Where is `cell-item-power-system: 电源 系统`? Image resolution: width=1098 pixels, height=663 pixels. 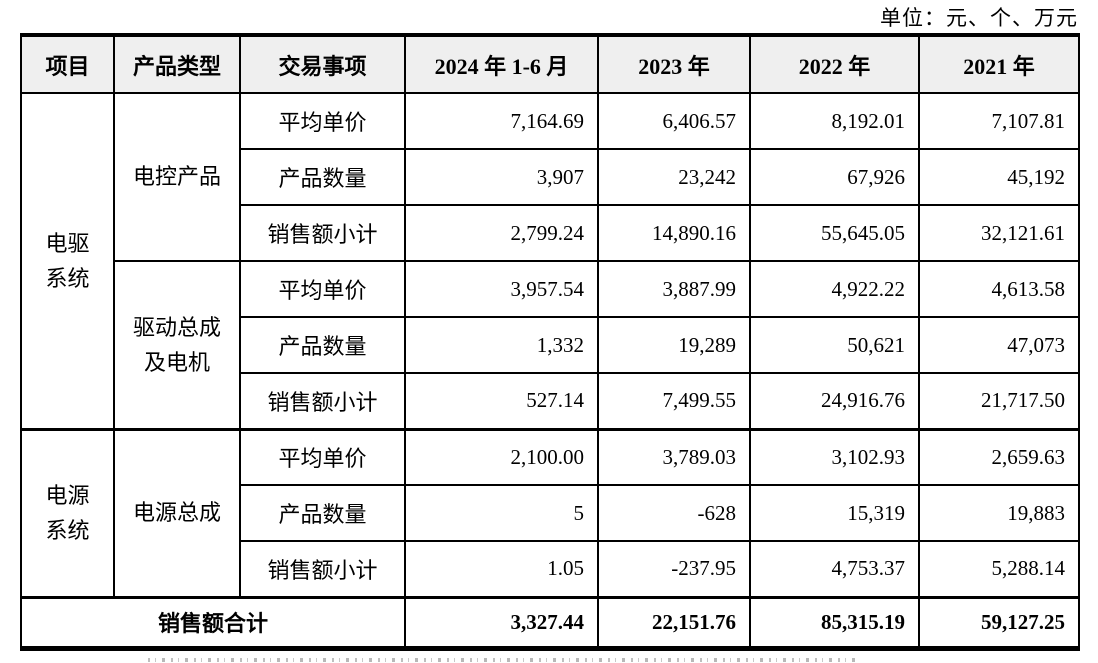
cell-item-power-system: 电源 系统 is located at coordinates (67, 512).